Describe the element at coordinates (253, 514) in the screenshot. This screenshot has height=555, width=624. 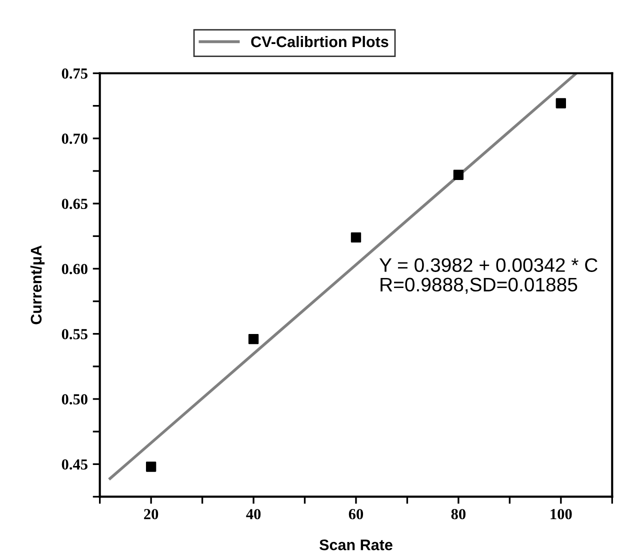
I see `x-tick-label: 40` at that location.